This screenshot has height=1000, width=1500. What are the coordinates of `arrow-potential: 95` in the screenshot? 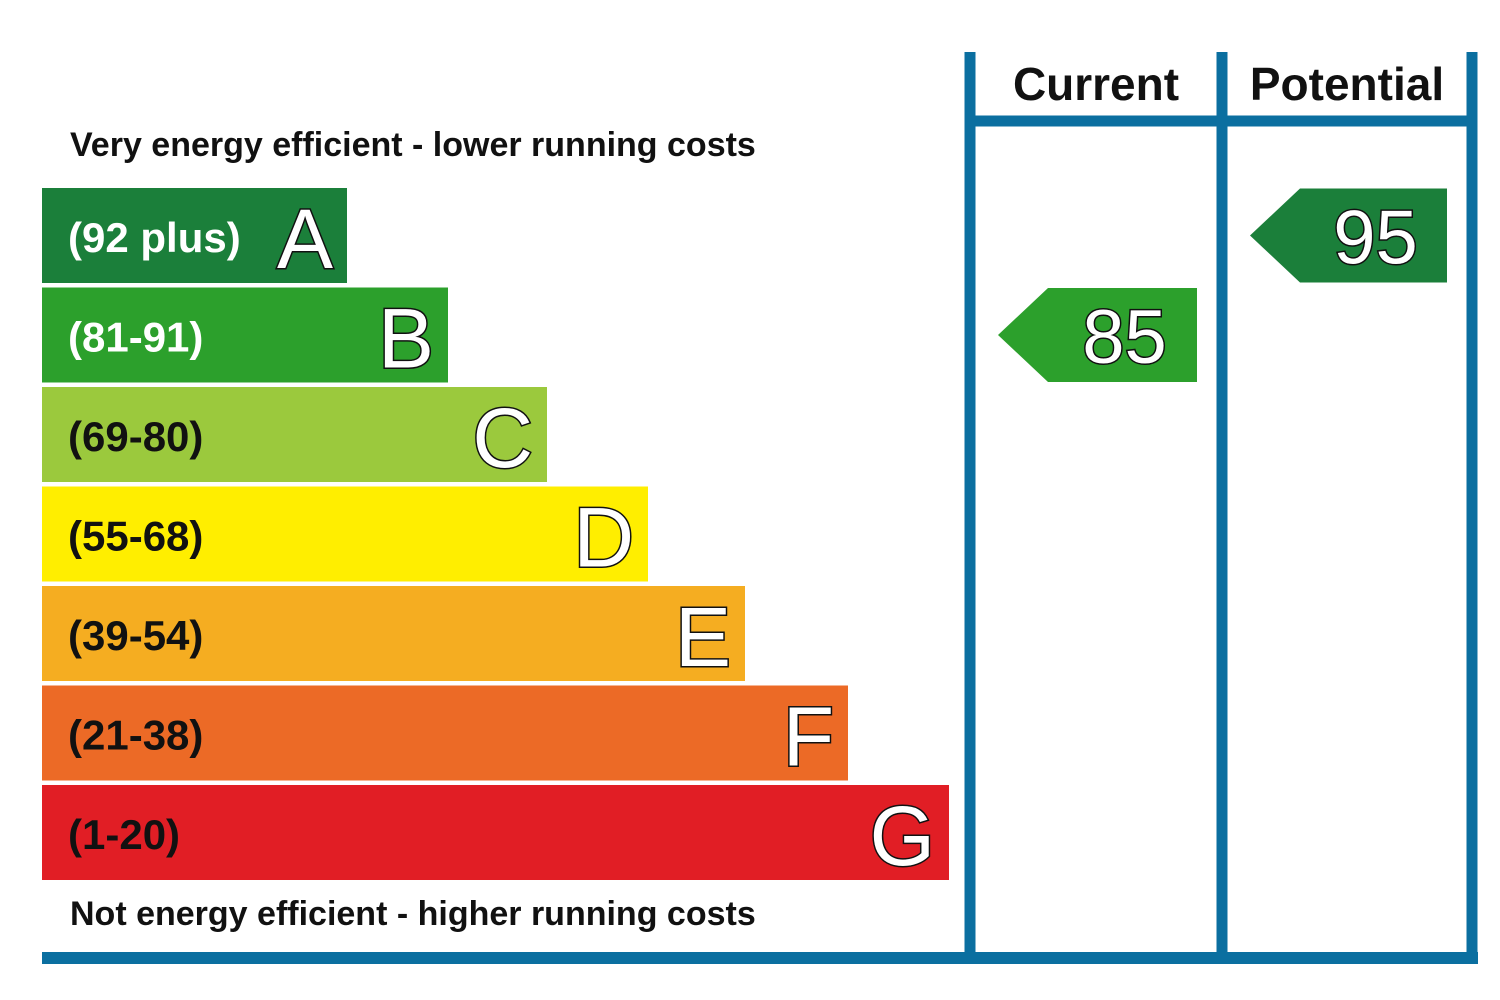 It's located at (1348, 235).